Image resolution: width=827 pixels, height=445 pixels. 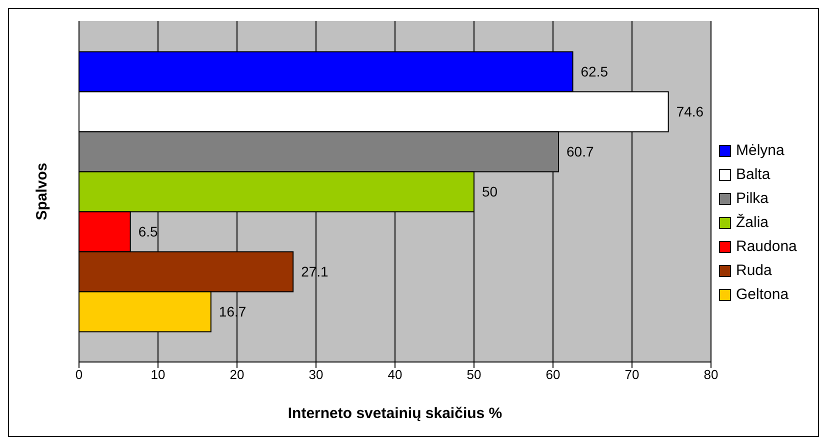 I want to click on legend-label: Mėlyna, so click(x=760, y=150).